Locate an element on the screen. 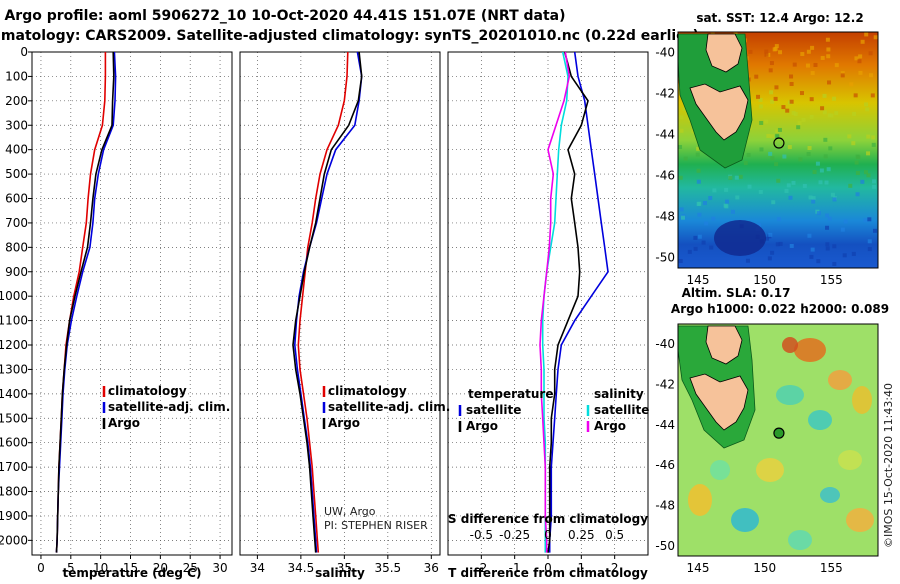  x-tick-label-top: 0 is located at coordinates (548, 535).